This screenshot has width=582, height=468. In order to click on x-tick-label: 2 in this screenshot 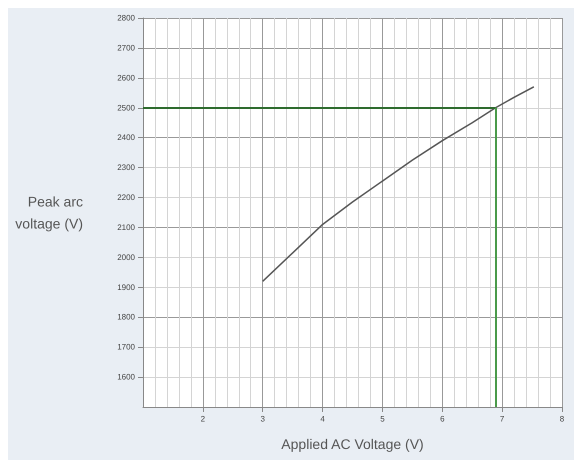, I will do `click(203, 419)`.